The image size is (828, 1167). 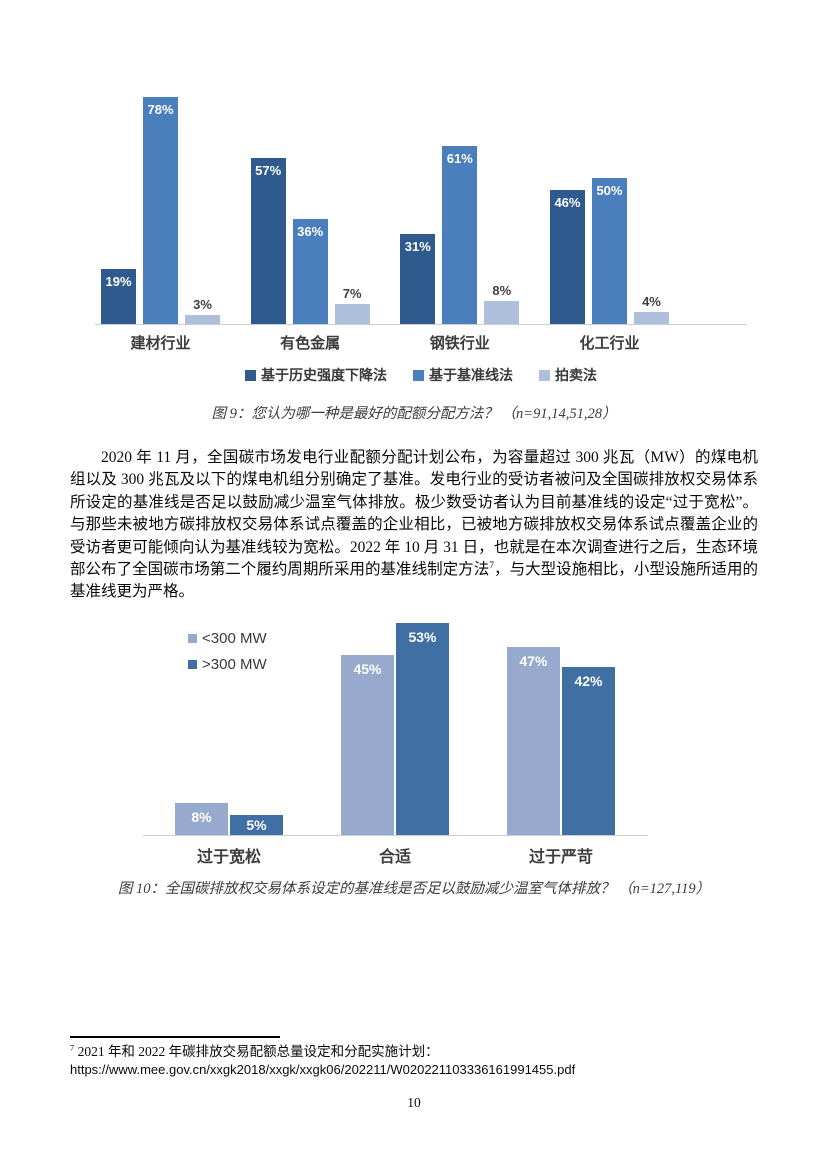 What do you see at coordinates (202, 319) in the screenshot?
I see `bar-series2-cat0` at bounding box center [202, 319].